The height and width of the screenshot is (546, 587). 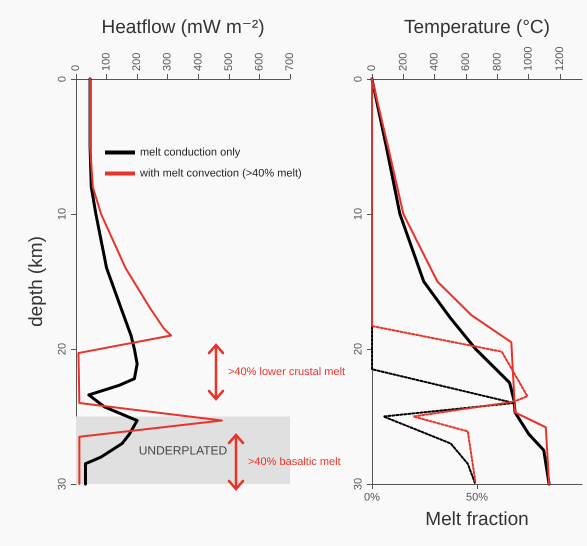 What do you see at coordinates (290, 61) in the screenshot?
I see `x-tick-label: 700` at bounding box center [290, 61].